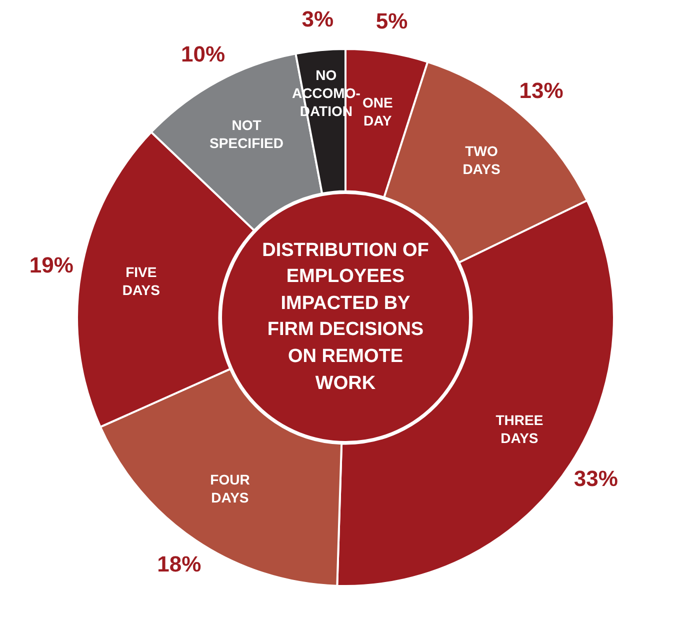 This screenshot has width=691, height=635. What do you see at coordinates (203, 53) in the screenshot?
I see `data-label: 10%` at bounding box center [203, 53].